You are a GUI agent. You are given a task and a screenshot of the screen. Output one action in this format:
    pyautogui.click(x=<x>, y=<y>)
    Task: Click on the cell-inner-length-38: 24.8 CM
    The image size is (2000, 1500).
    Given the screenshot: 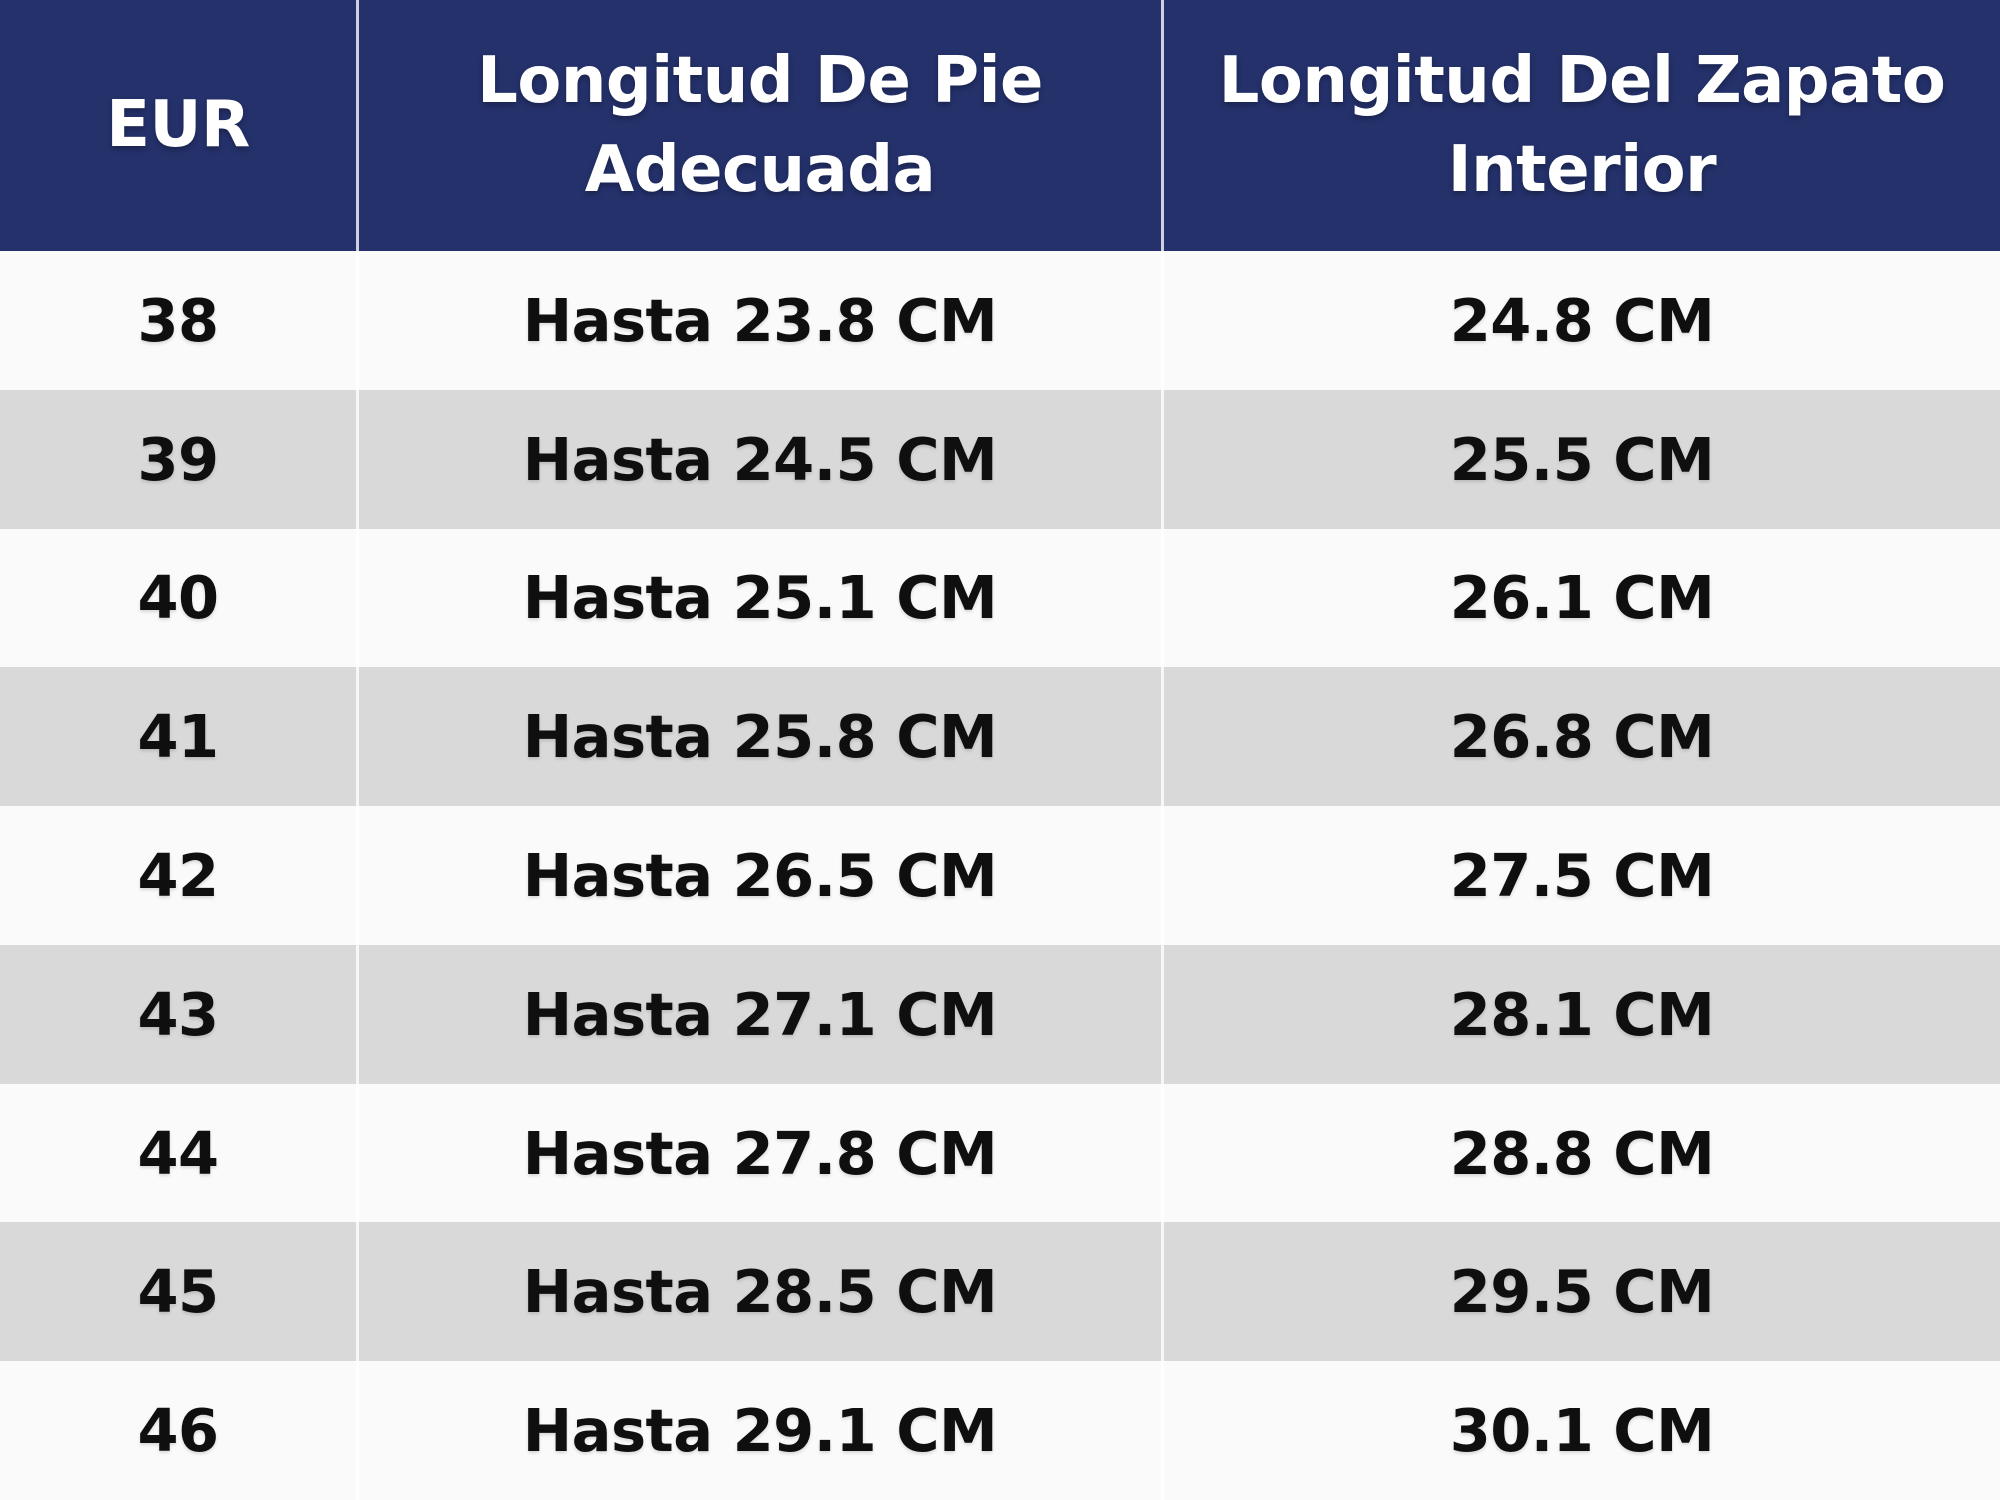 What is the action you would take?
    pyautogui.click(x=1580, y=320)
    